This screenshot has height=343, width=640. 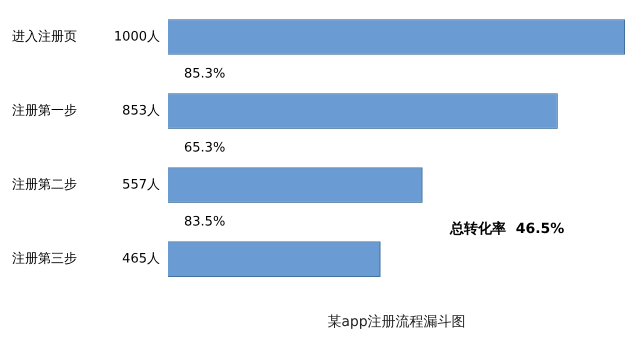 I want to click on annotation: 65.3%, so click(x=205, y=148).